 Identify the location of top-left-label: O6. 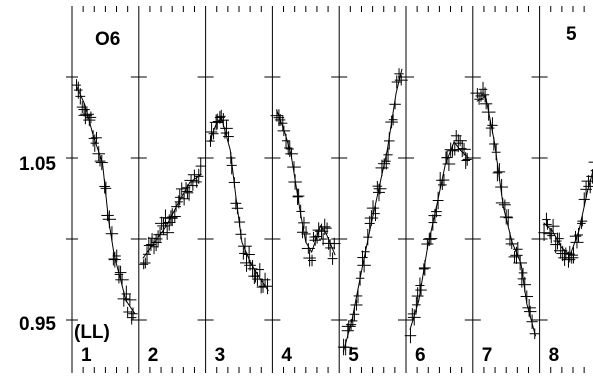
(107, 39).